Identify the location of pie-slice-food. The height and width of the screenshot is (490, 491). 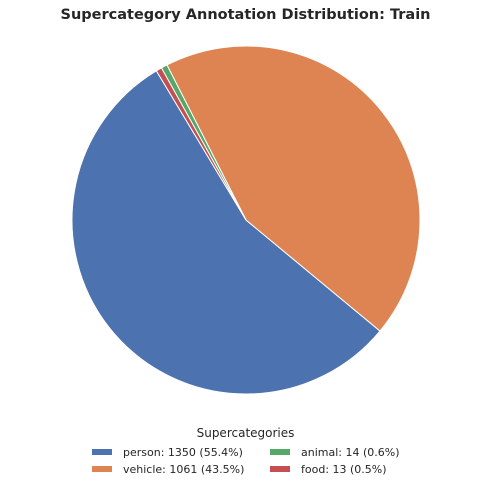
(201, 144).